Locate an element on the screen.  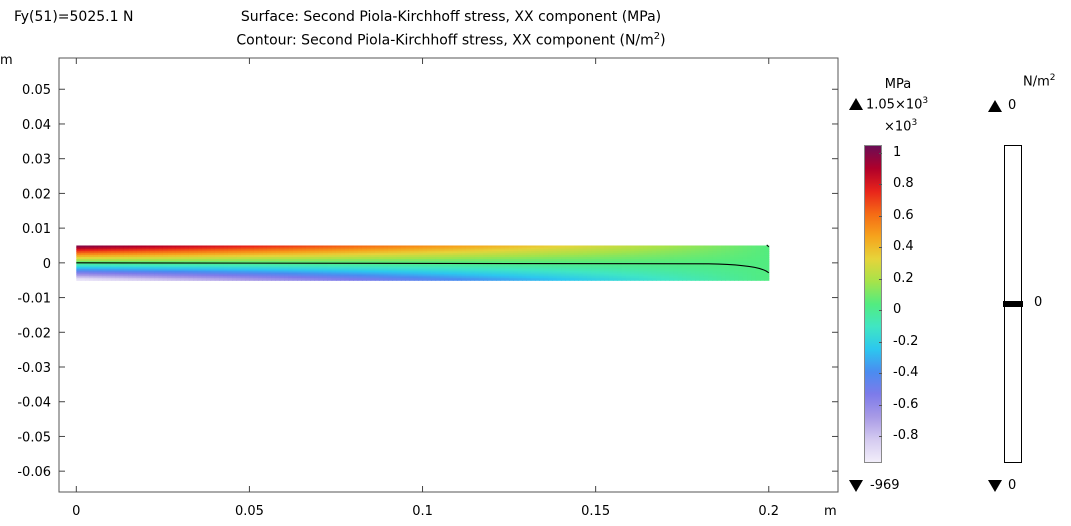
colorbar1-max-value: 1.05×10 is located at coordinates (894, 105).